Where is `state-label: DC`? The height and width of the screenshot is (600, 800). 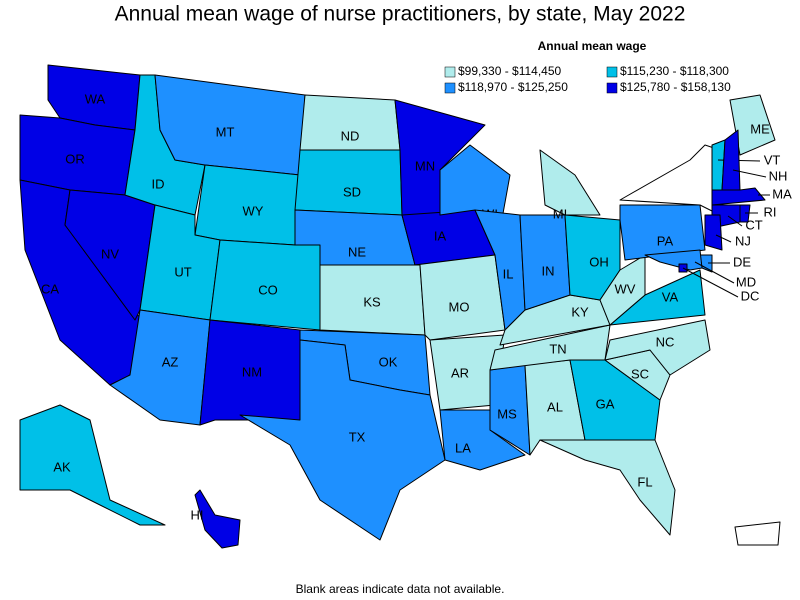
state-label: DC is located at coordinates (750, 295).